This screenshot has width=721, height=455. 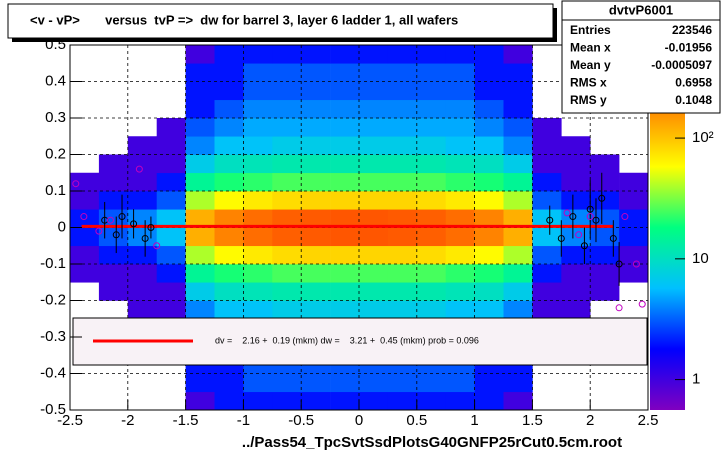 I want to click on stats-value: -0.0005097, so click(x=681, y=65).